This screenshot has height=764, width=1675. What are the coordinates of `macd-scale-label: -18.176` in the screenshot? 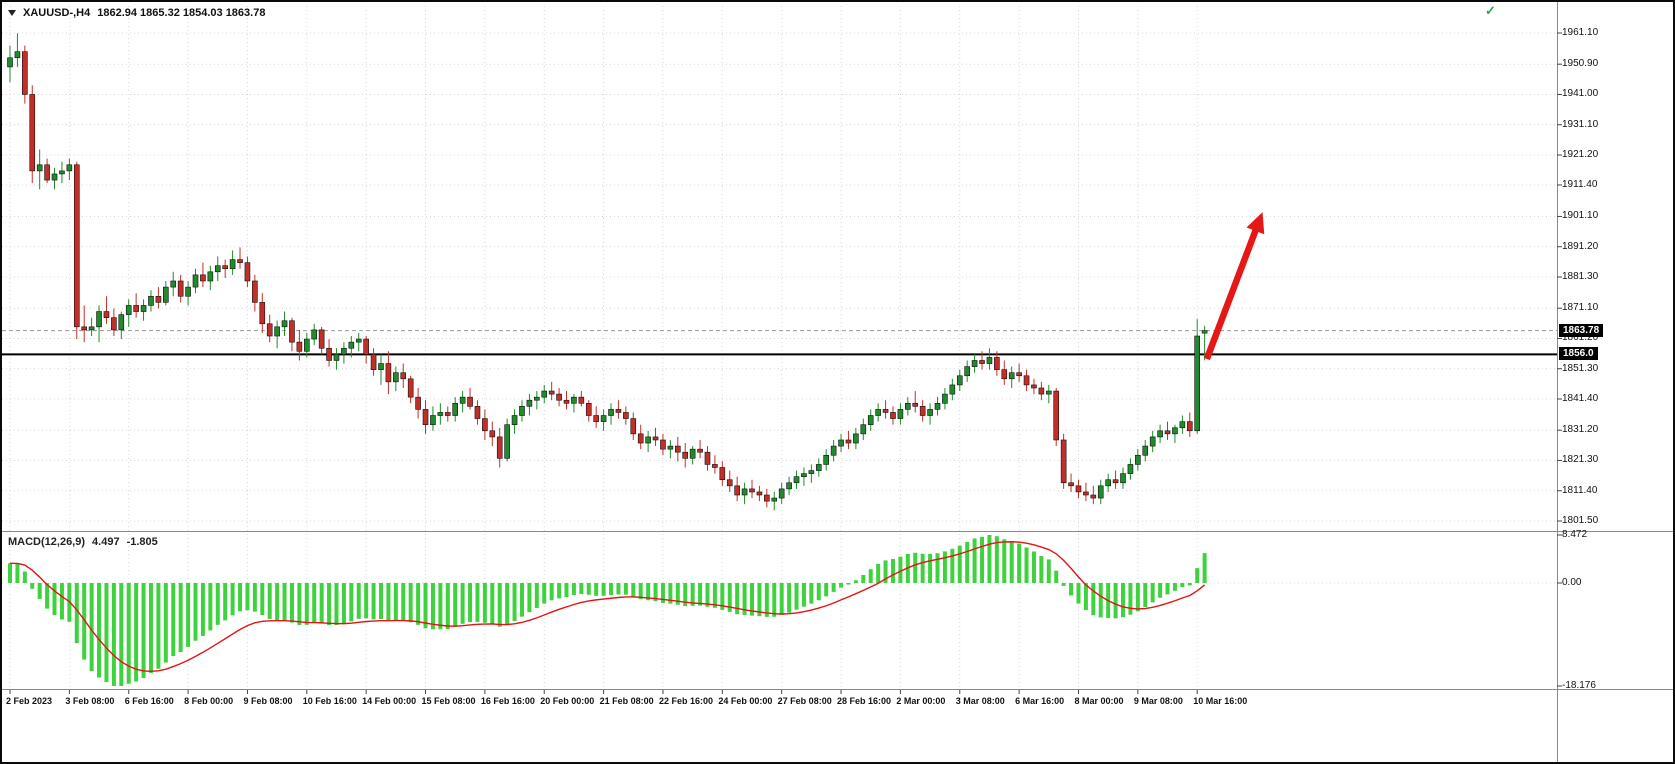 It's located at (1579, 685).